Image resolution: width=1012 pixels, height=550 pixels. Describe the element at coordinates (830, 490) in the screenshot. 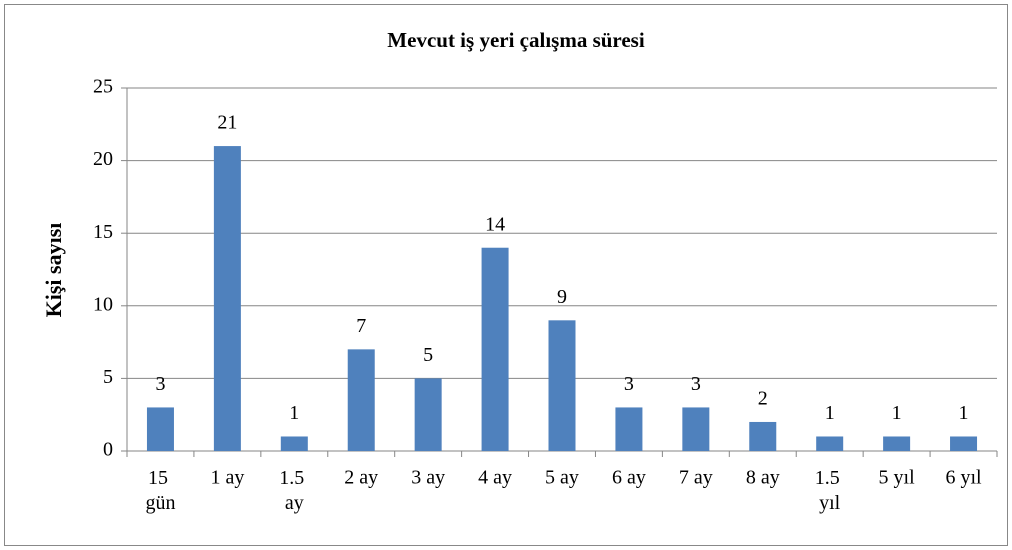

I see `x-tick-label: 1.5 yıl` at that location.